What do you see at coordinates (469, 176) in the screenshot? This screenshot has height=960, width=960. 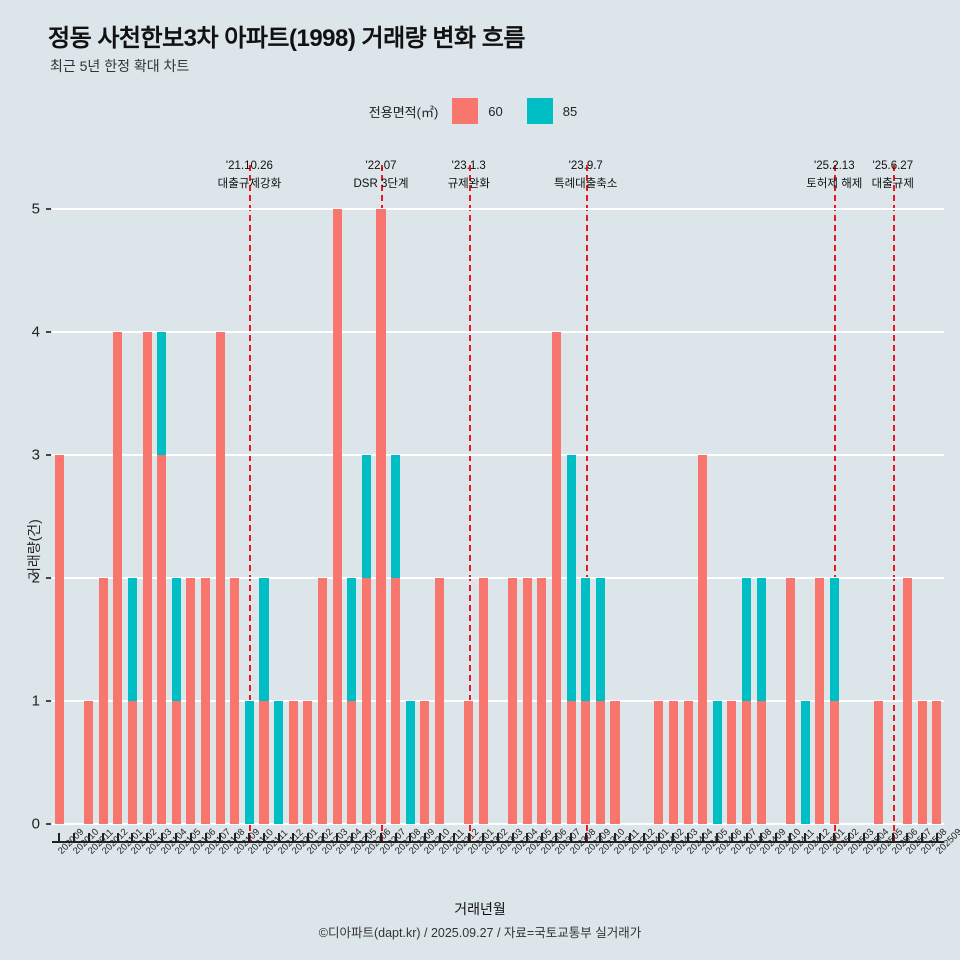 I see `event-label: '23.1.3 규제완화` at bounding box center [469, 176].